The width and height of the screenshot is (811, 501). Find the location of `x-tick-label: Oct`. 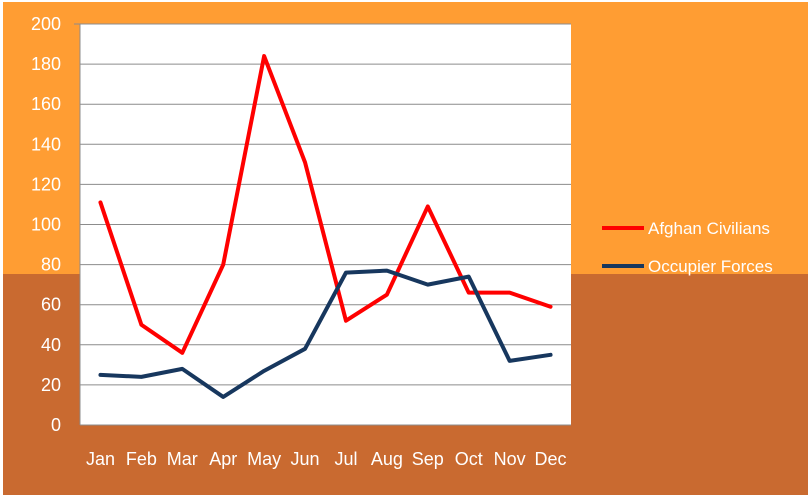

x-tick-label: Oct is located at coordinates (469, 459).